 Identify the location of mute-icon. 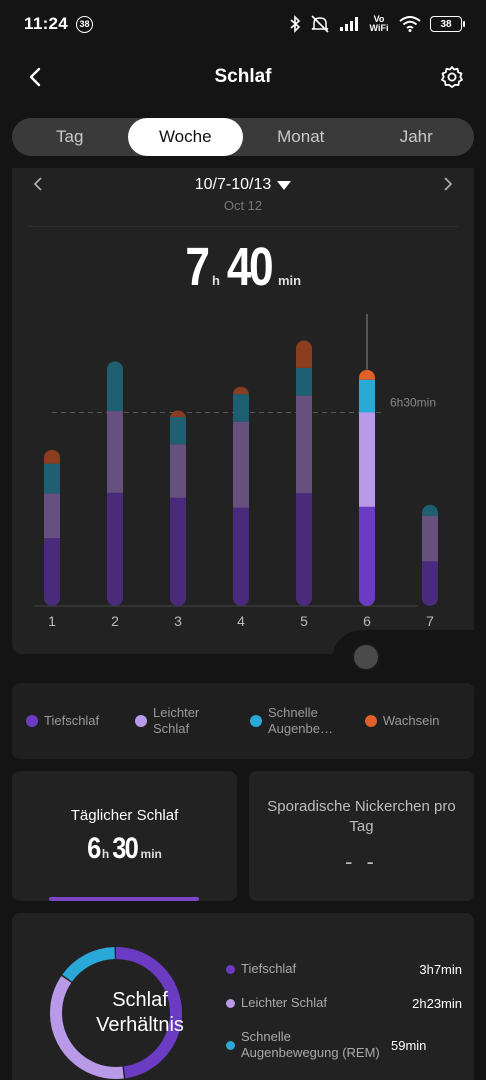
(320, 24).